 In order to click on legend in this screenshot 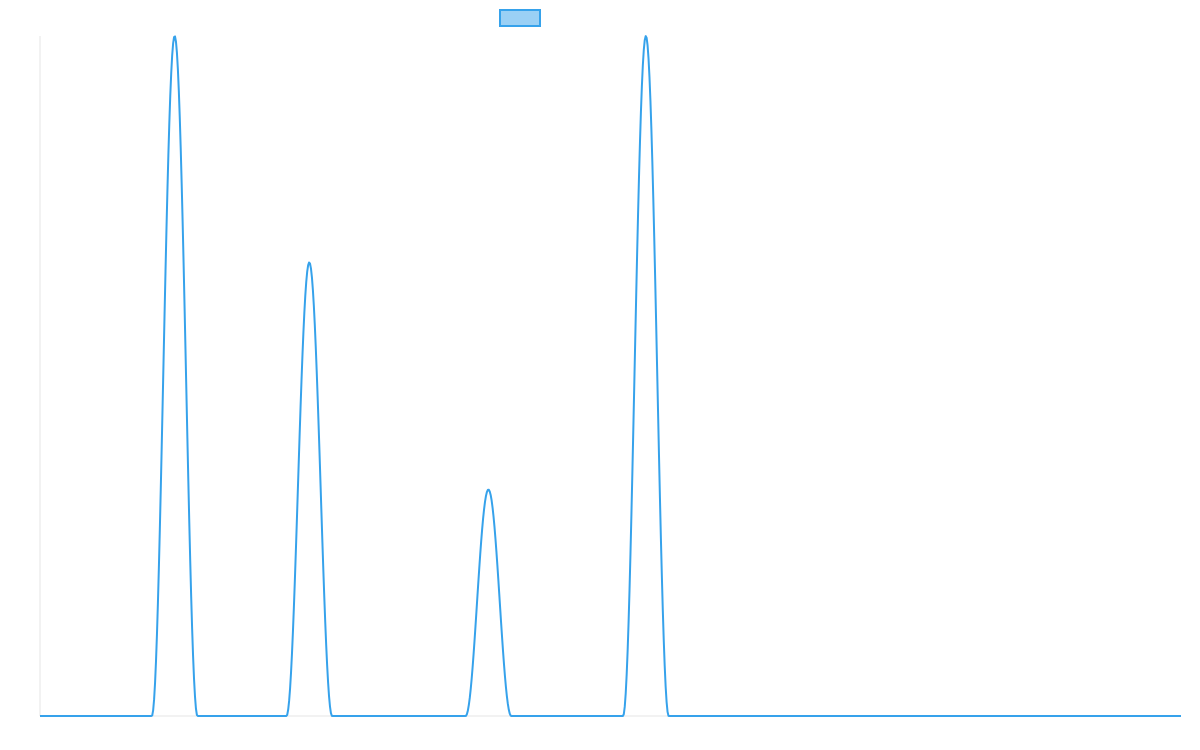, I will do `click(520, 18)`.